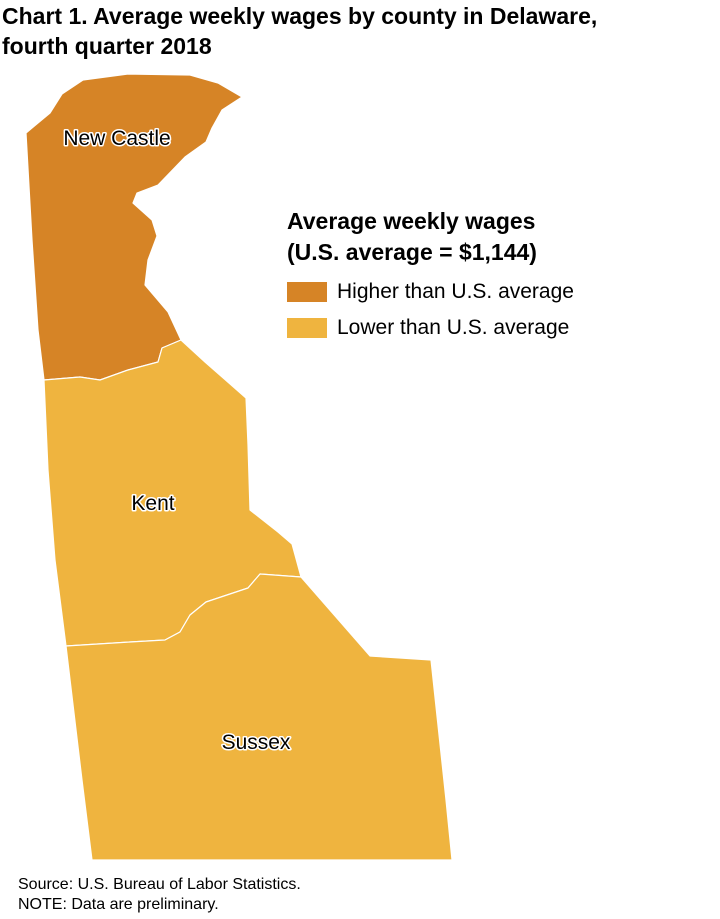  Describe the element at coordinates (152, 503) in the screenshot. I see `county-label-kent: Kent` at that location.